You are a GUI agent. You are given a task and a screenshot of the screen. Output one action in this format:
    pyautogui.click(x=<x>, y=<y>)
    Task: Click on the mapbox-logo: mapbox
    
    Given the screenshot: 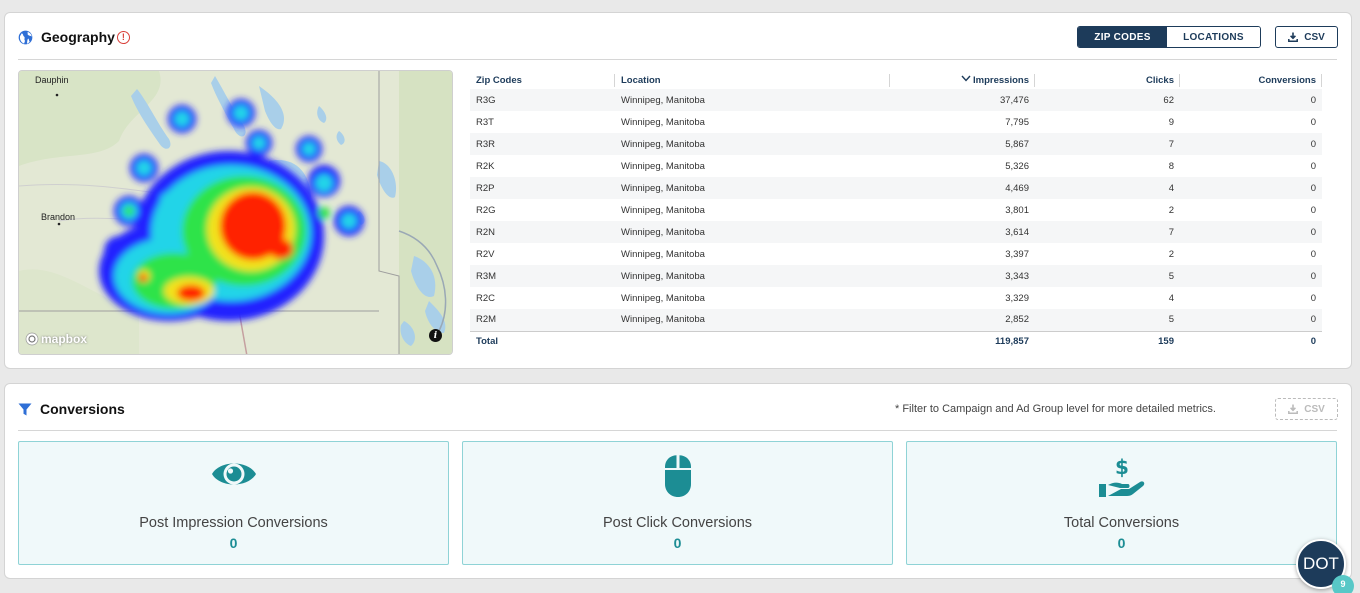 What is the action you would take?
    pyautogui.click(x=56, y=339)
    